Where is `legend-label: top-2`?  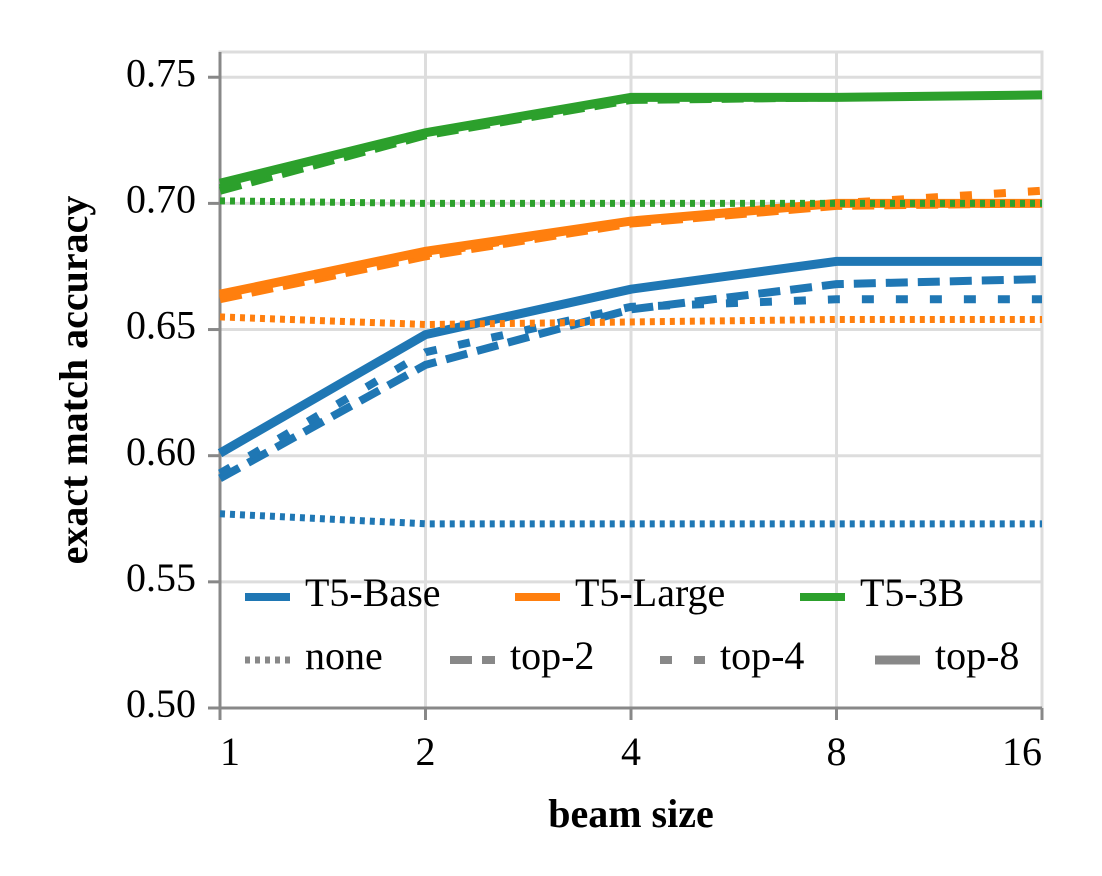 legend-label: top-2 is located at coordinates (552, 655).